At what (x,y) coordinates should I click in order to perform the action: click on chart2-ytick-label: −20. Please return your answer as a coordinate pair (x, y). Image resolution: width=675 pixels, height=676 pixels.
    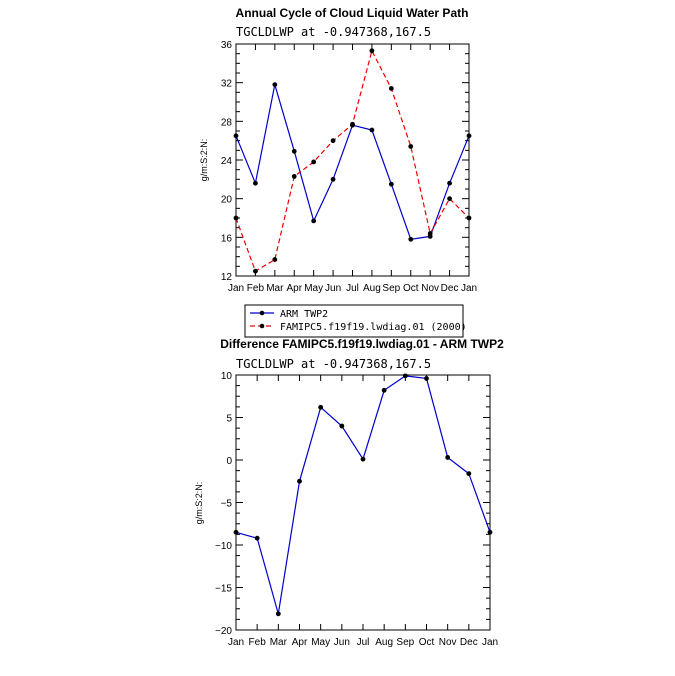
    Looking at the image, I should click on (223, 631).